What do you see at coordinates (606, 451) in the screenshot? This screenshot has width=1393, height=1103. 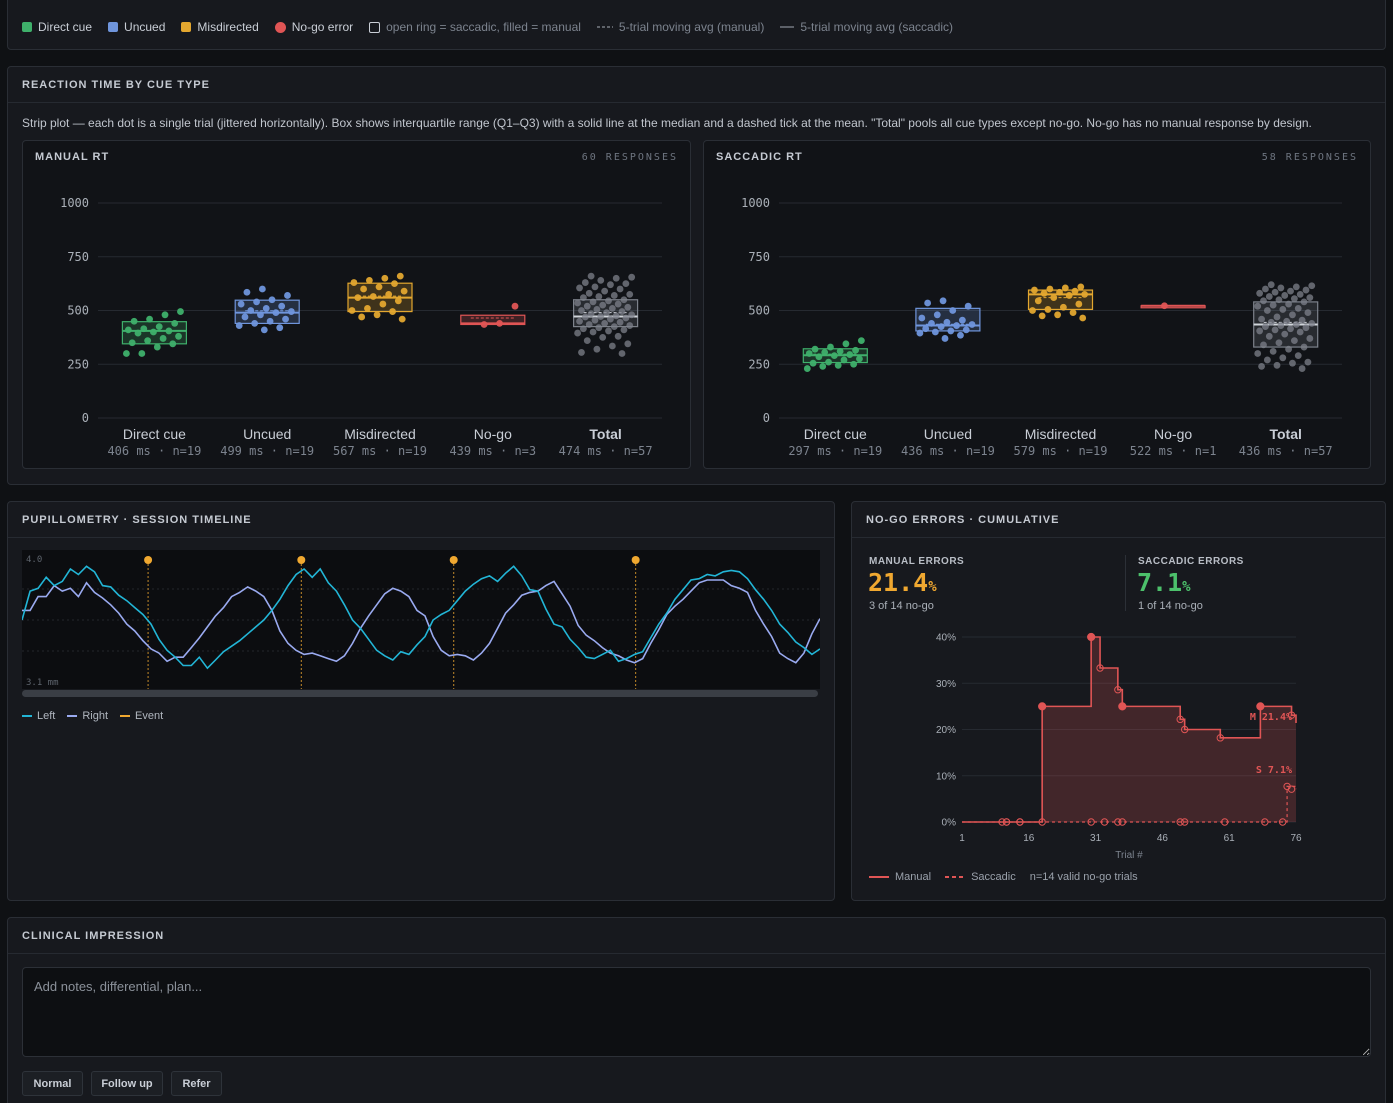 I see `category-summary: 474 ms · n=57` at bounding box center [606, 451].